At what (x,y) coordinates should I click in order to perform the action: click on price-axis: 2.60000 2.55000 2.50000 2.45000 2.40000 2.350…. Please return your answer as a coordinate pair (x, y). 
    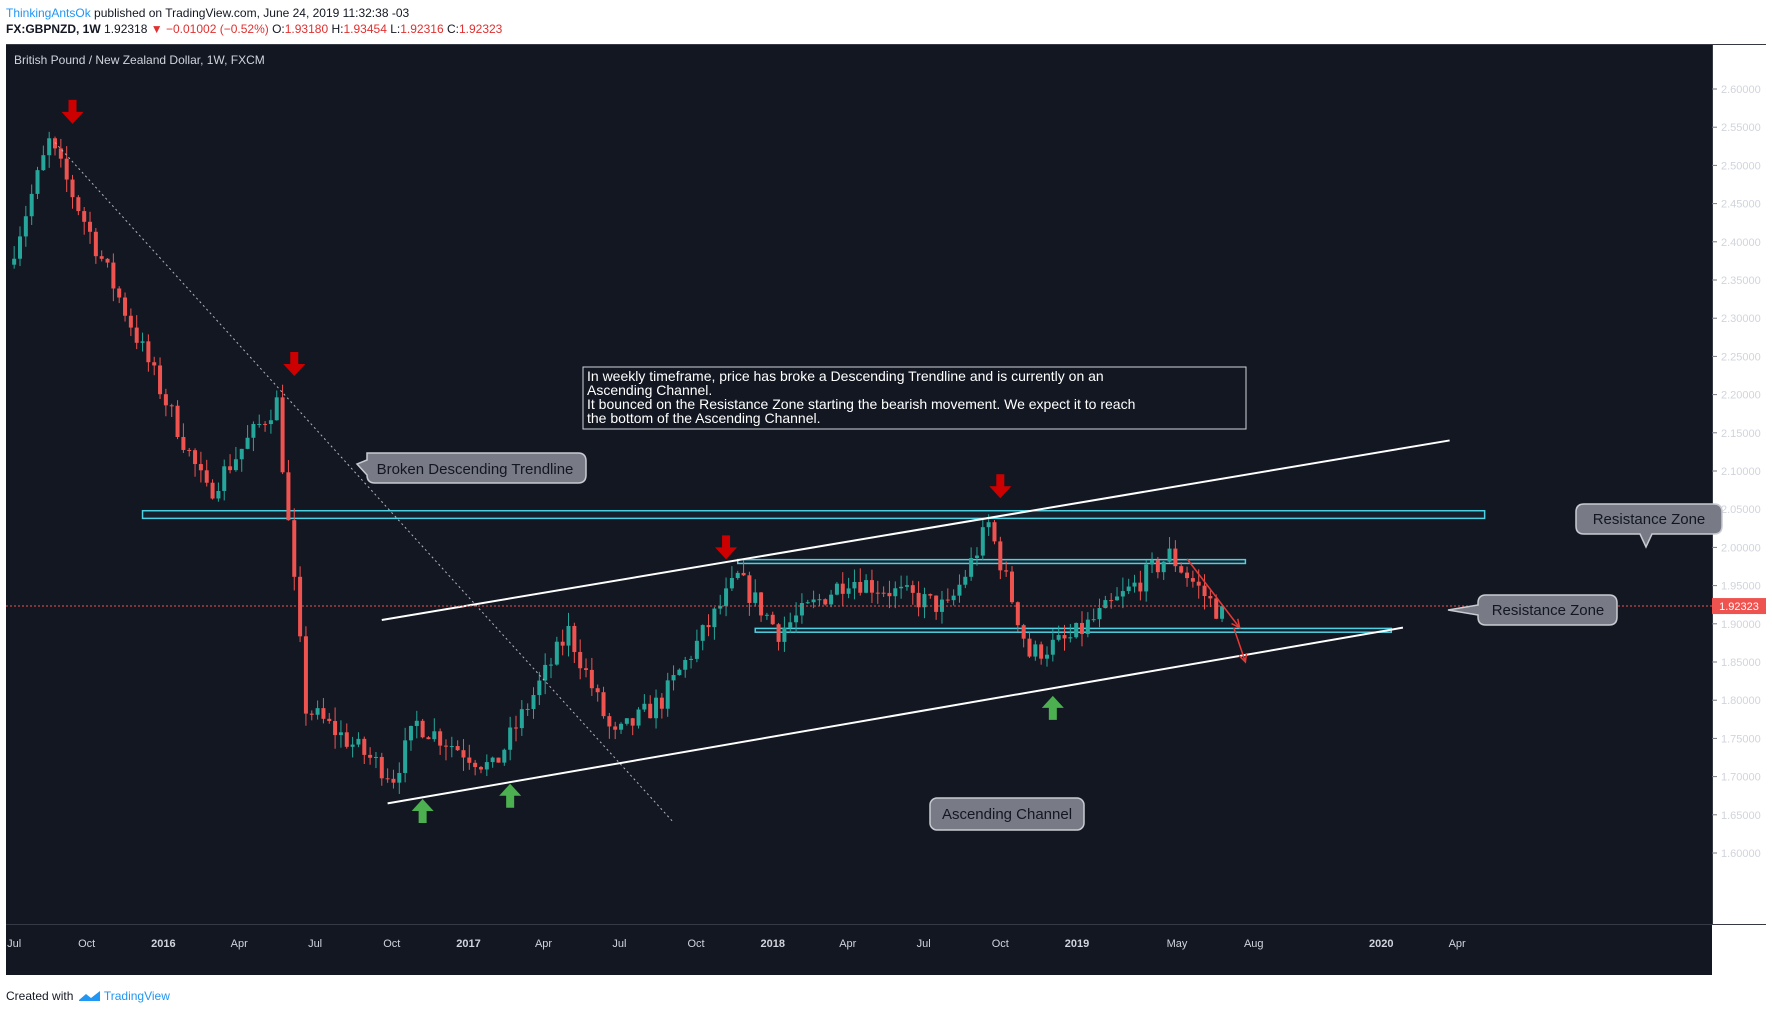
    Looking at the image, I should click on (1736, 472).